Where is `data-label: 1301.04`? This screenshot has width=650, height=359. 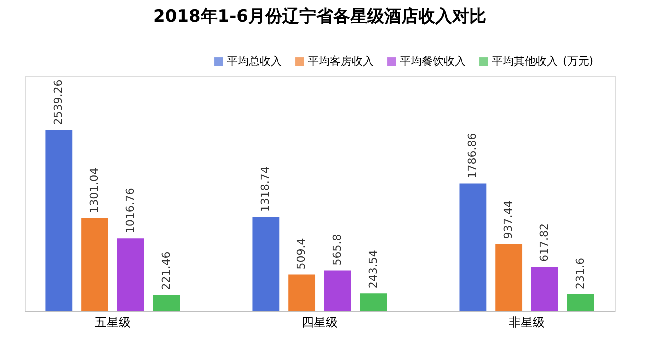 data-label: 1301.04 is located at coordinates (95, 191).